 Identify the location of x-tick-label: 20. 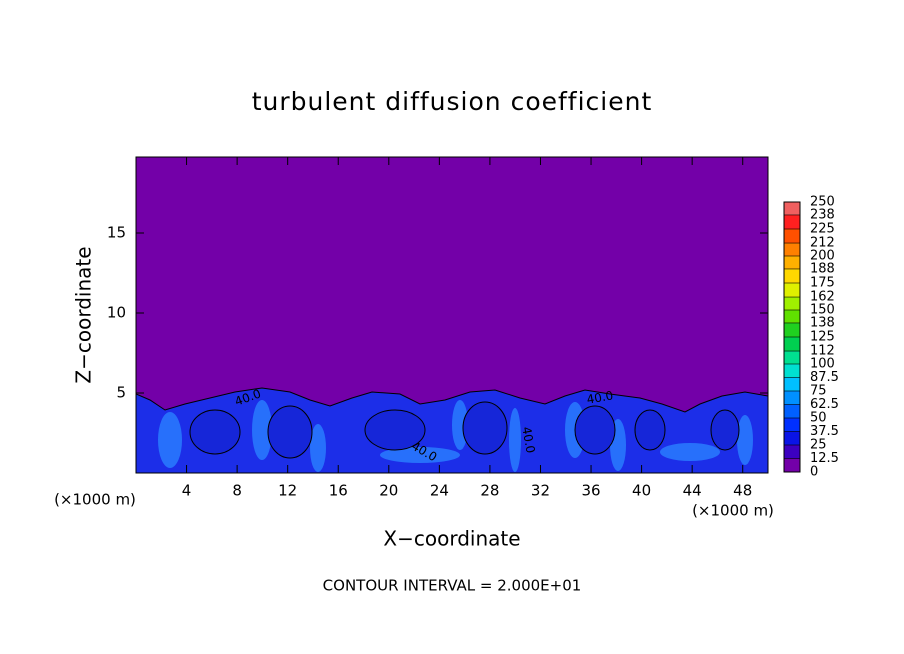
(388, 491).